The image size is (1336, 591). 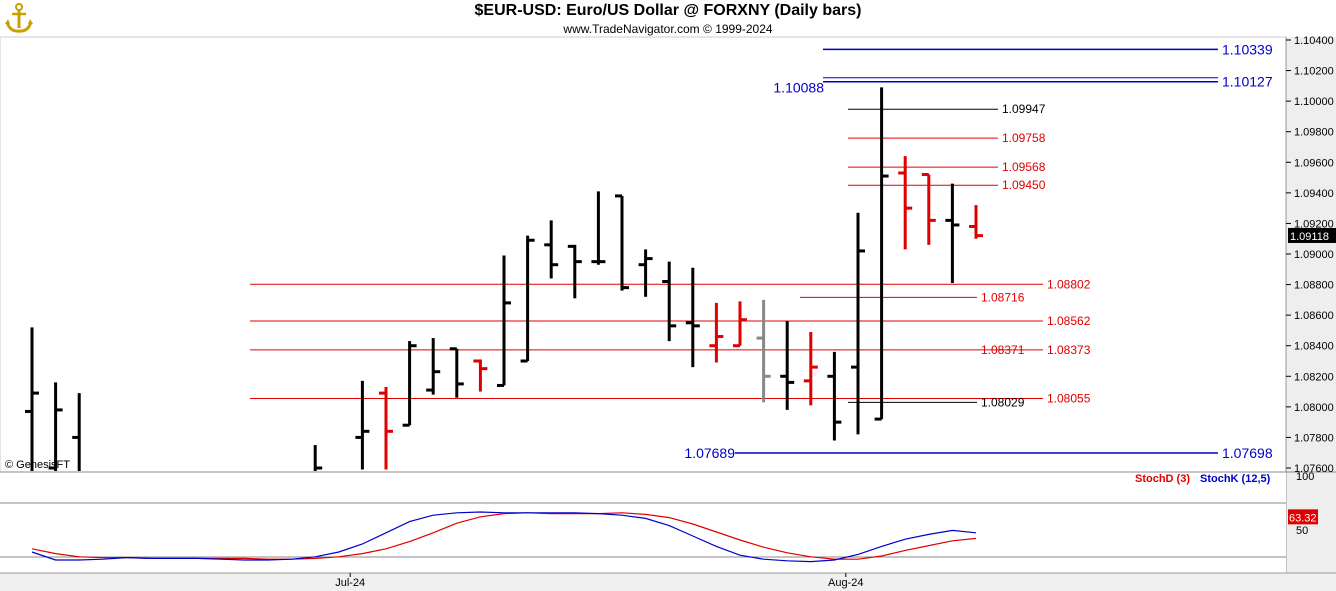 I want to click on stoch-line, so click(x=504, y=537).